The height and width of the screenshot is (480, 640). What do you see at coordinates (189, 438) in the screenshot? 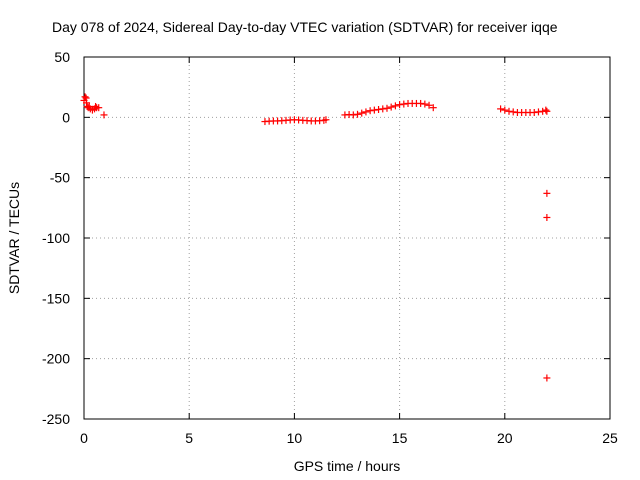
I see `x-tick-label: 5` at bounding box center [189, 438].